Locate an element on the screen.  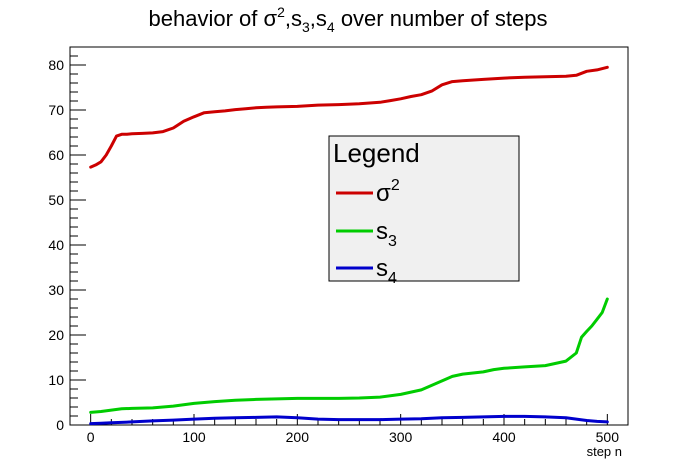
y-tick-label: 10 is located at coordinates (56, 380).